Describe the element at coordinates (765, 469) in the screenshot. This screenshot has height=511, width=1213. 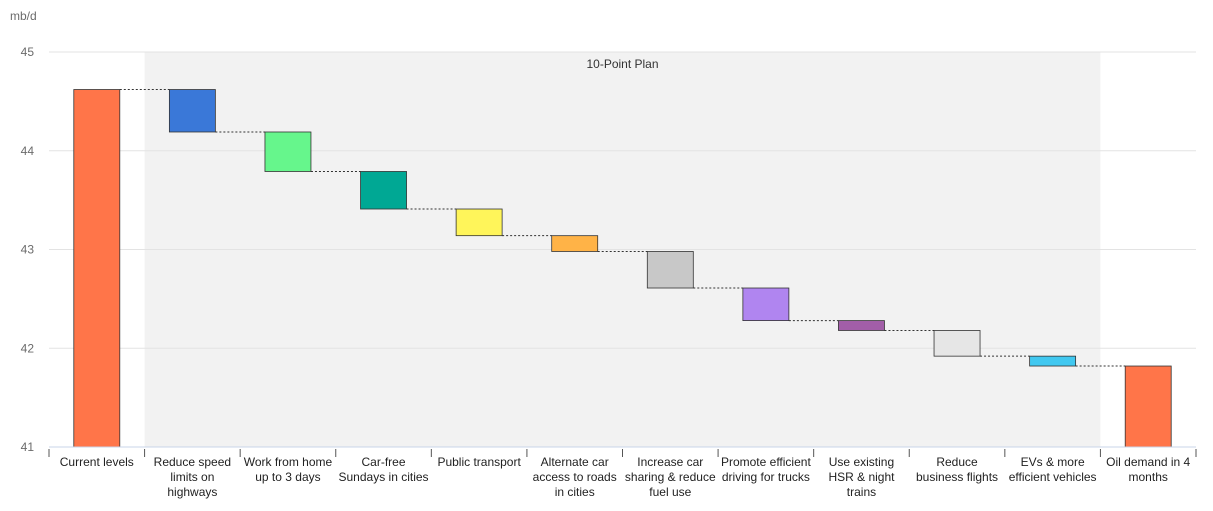
I see `x-tick-label: Promote efficient driving for trucks` at that location.